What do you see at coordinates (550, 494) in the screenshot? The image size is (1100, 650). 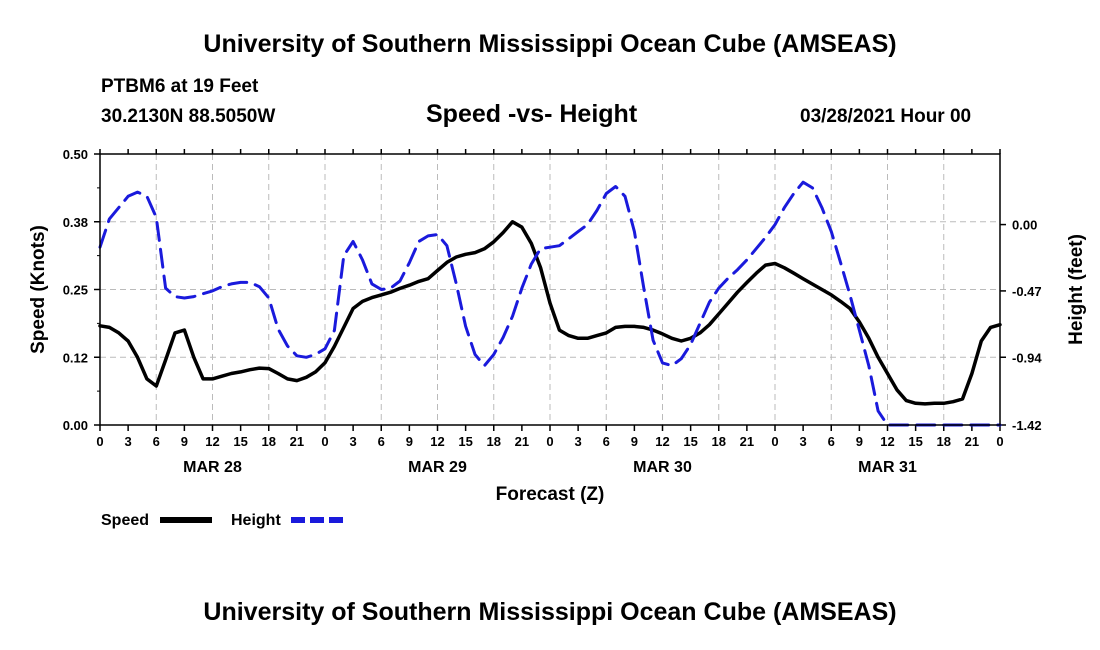 I see `x-axis-title: Forecast (Z)` at bounding box center [550, 494].